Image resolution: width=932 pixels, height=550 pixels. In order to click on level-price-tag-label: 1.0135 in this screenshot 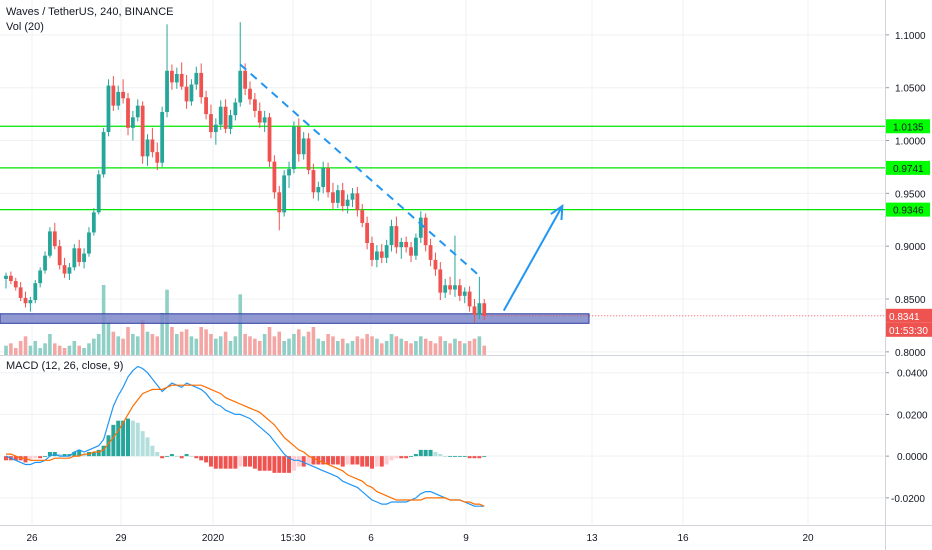, I will do `click(908, 127)`.